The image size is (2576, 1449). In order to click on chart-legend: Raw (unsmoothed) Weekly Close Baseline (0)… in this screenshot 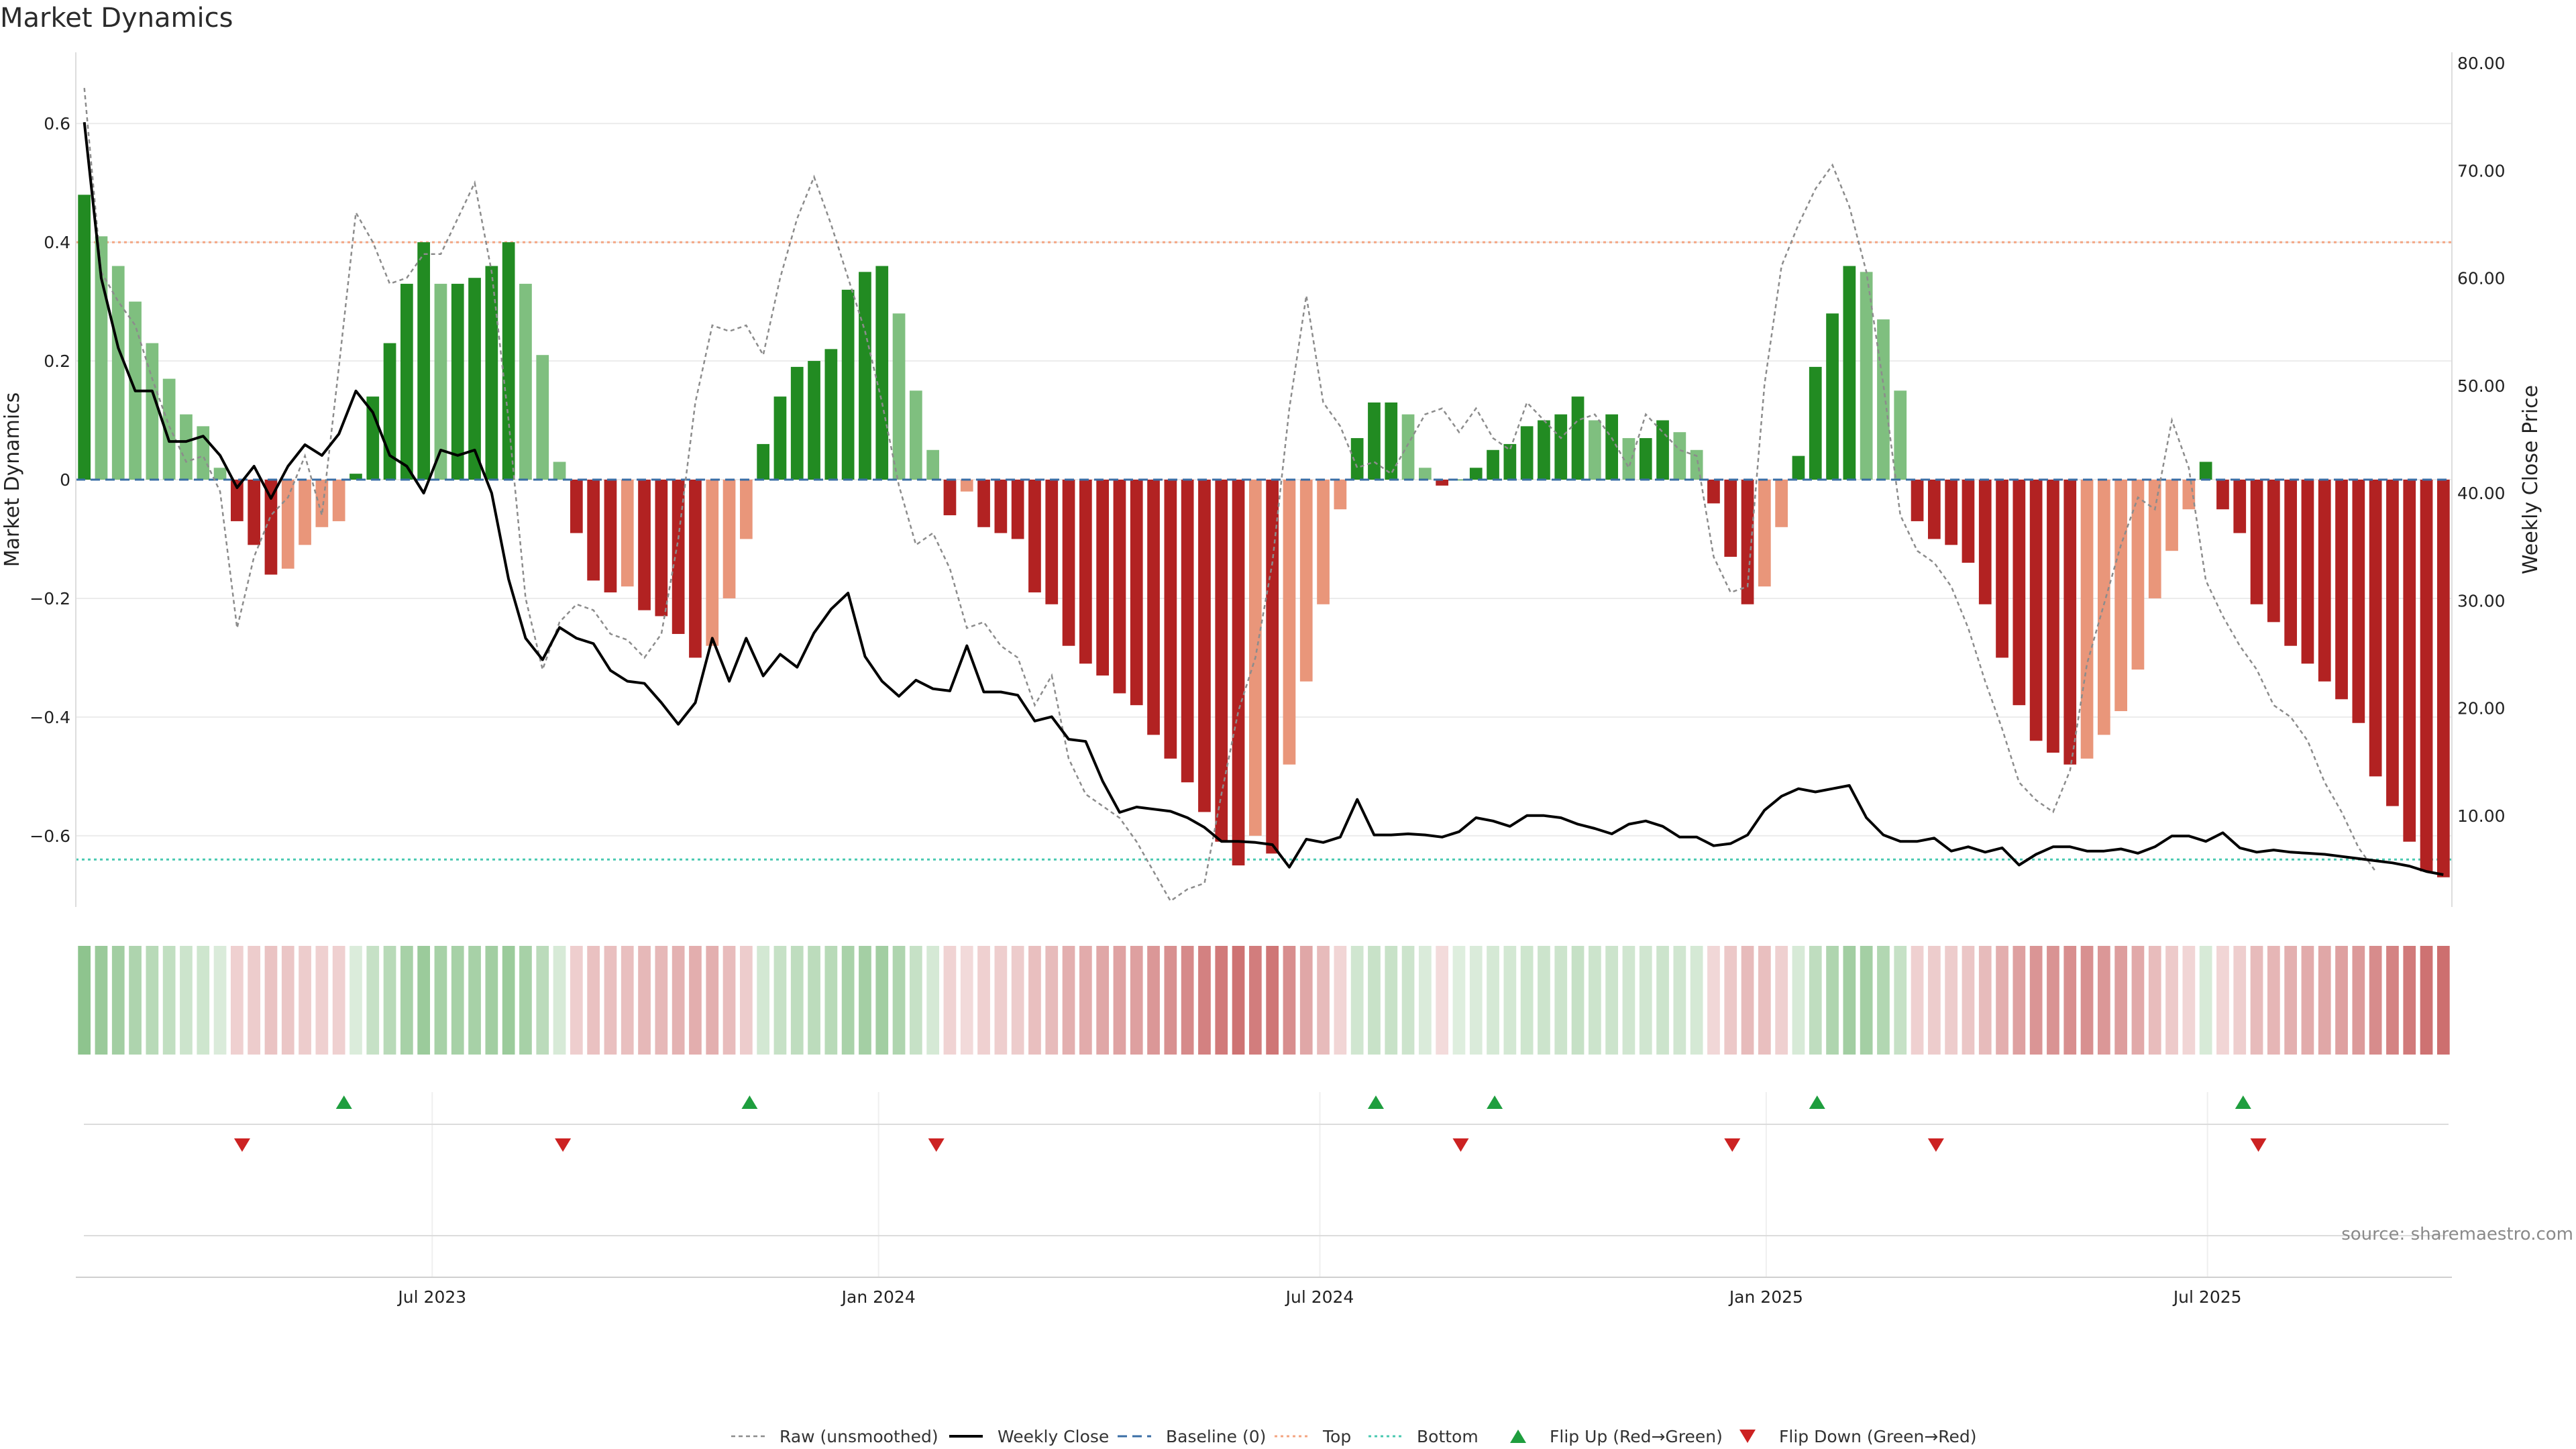, I will do `click(1354, 1436)`.